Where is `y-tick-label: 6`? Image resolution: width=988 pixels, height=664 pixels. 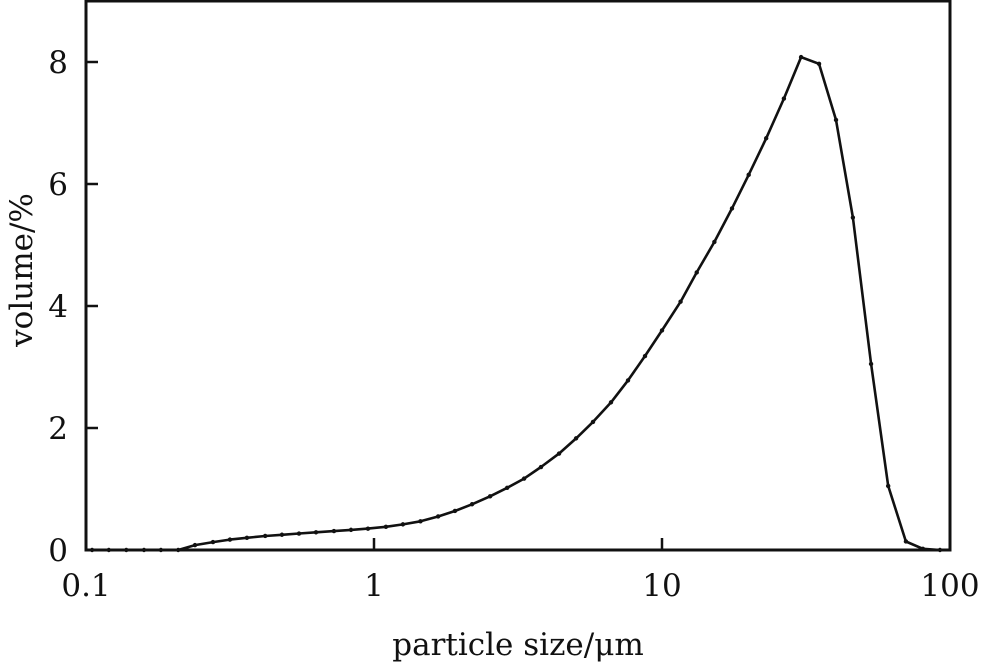
y-tick-label: 6 is located at coordinates (58, 185).